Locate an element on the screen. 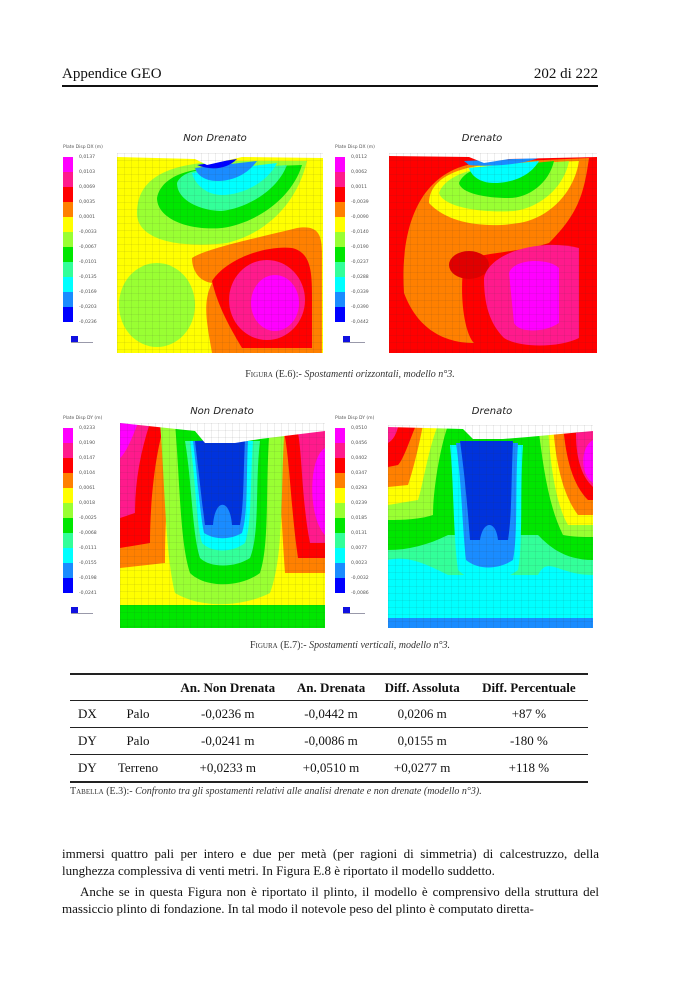  legend-label: 0,0510 is located at coordinates (359, 428).